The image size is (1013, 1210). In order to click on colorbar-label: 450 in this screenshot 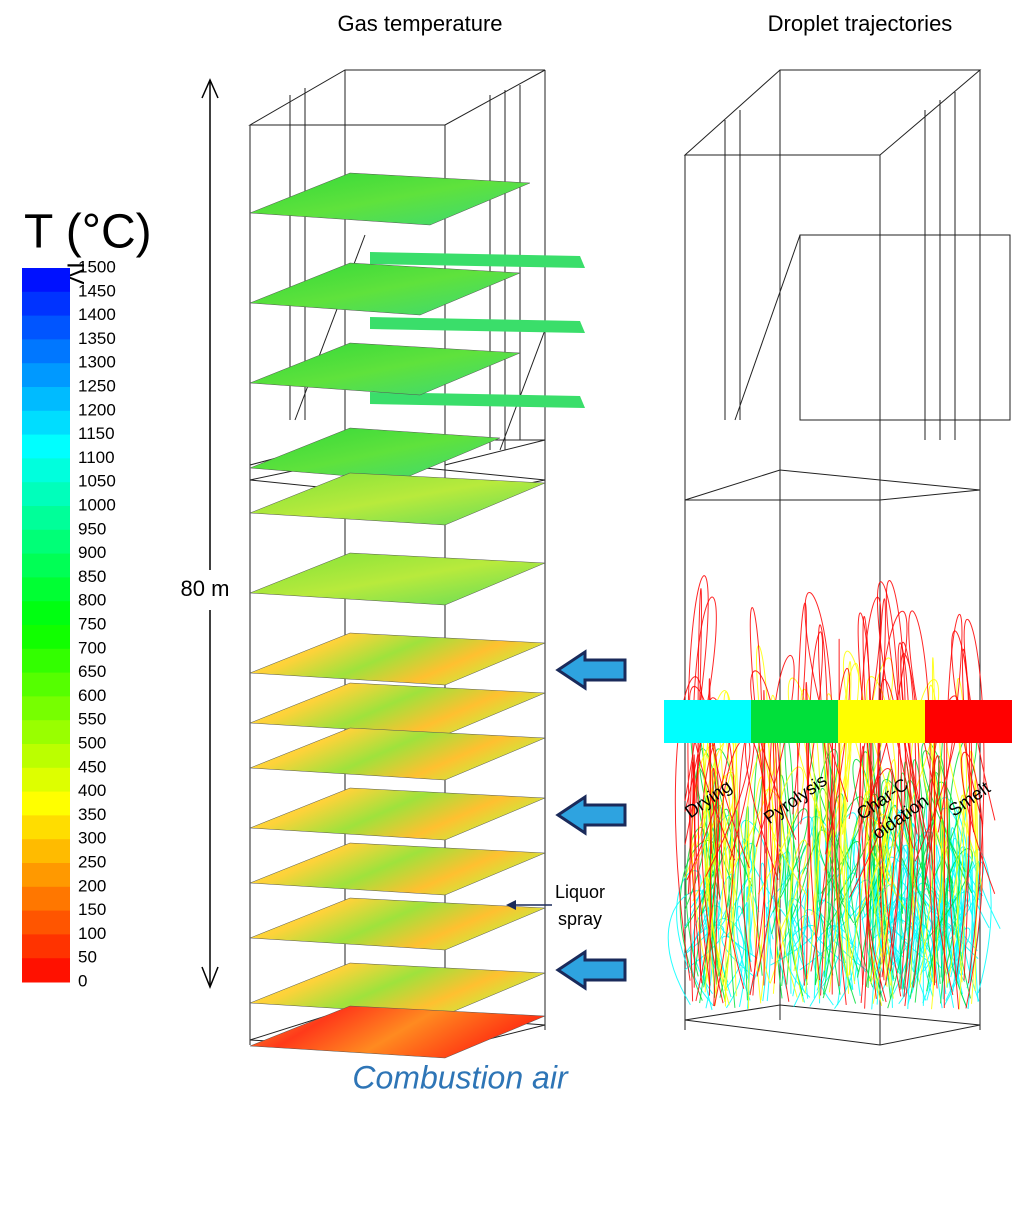, I will do `click(92, 766)`.